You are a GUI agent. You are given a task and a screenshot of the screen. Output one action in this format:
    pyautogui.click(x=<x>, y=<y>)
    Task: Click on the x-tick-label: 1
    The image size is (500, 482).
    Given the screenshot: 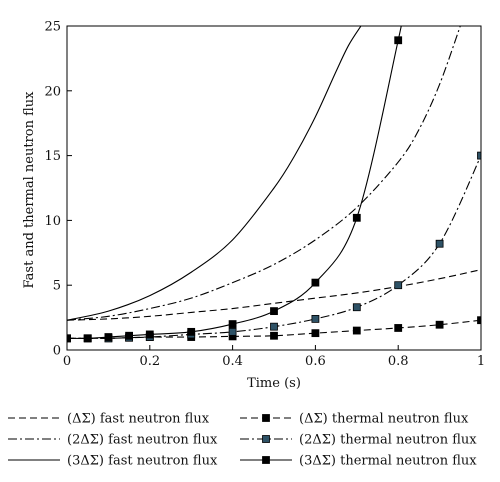 What is the action you would take?
    pyautogui.click(x=481, y=361)
    